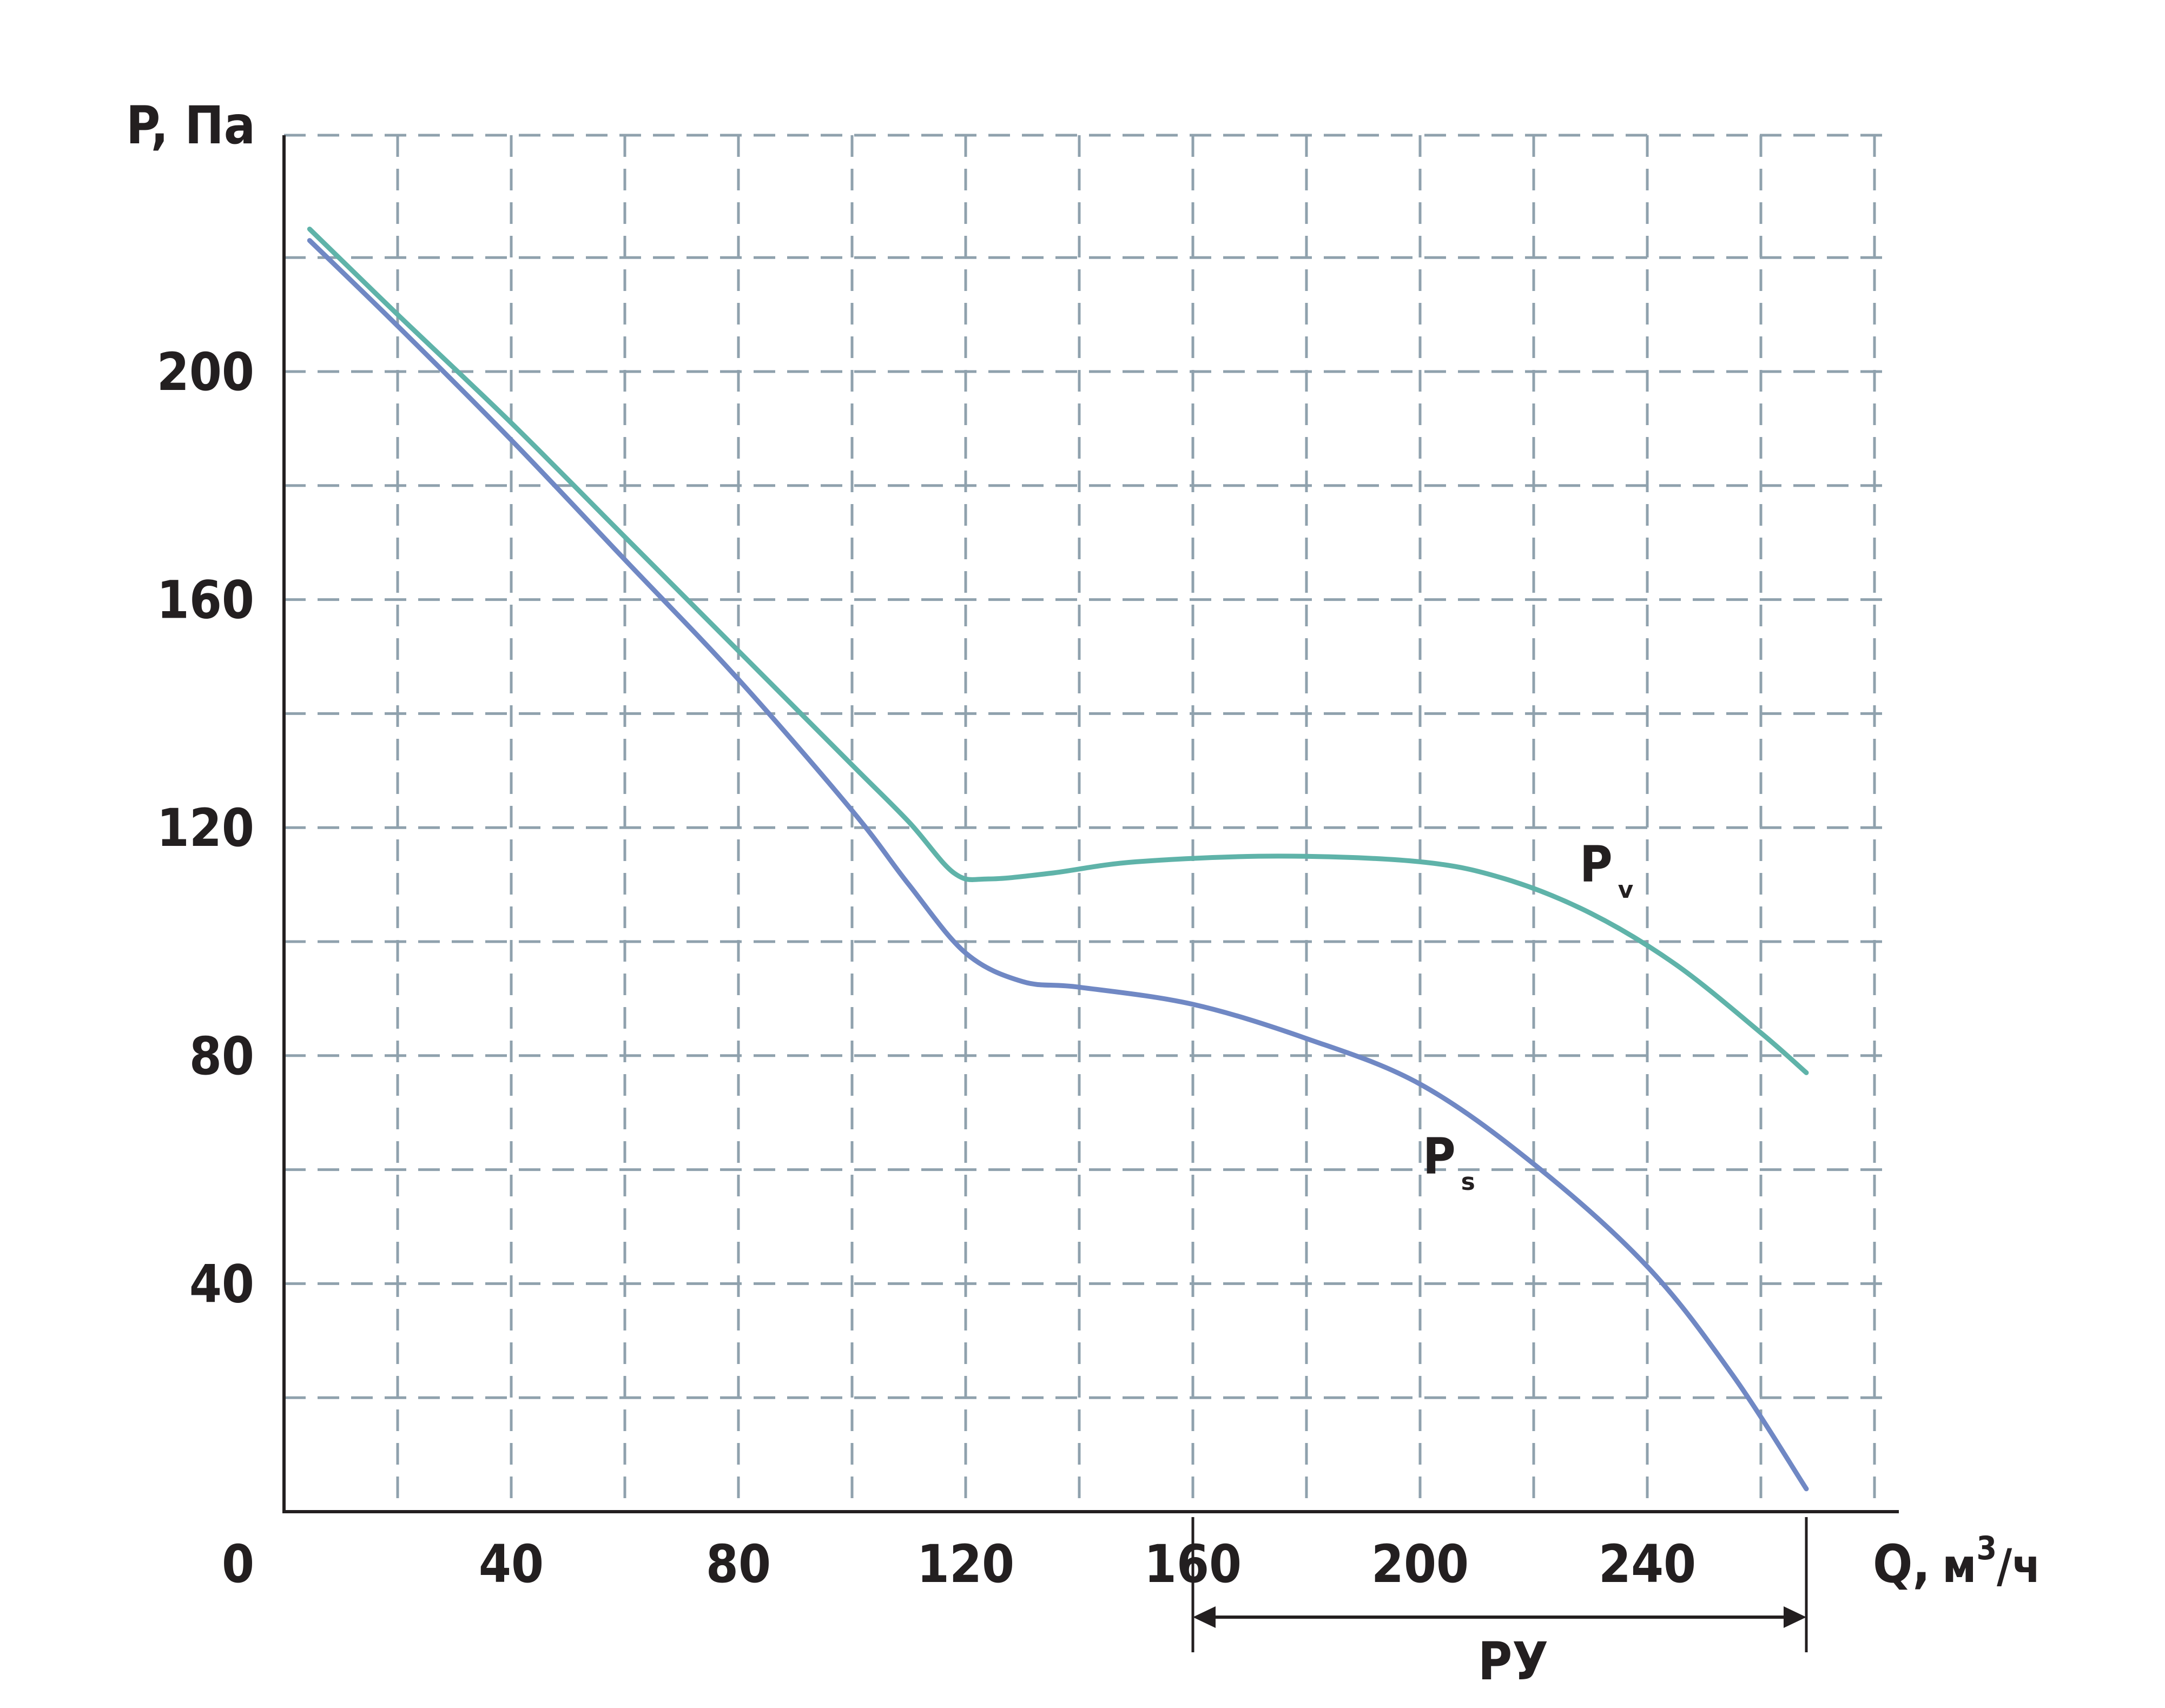 The width and height of the screenshot is (2165, 1708). Describe the element at coordinates (205, 372) in the screenshot. I see `y-tick-label: 200` at that location.